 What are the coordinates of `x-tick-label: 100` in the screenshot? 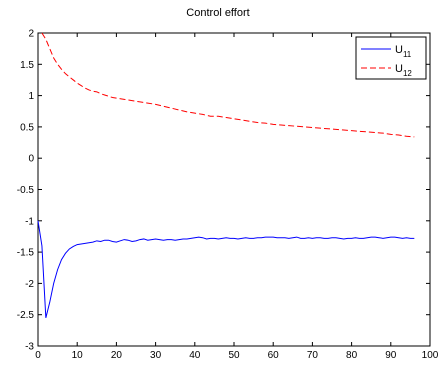 It's located at (430, 355).